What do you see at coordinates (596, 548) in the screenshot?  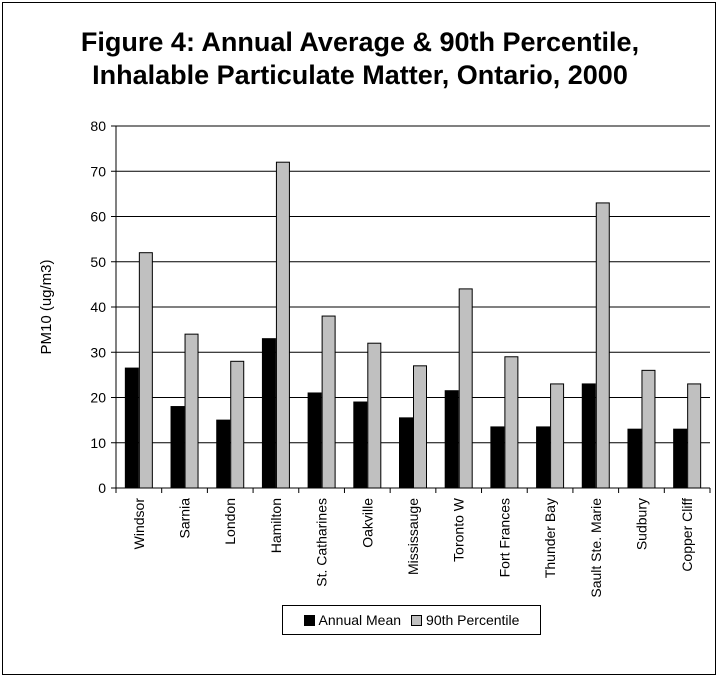 I see `x-category-label: Sault Ste. Marie` at bounding box center [596, 548].